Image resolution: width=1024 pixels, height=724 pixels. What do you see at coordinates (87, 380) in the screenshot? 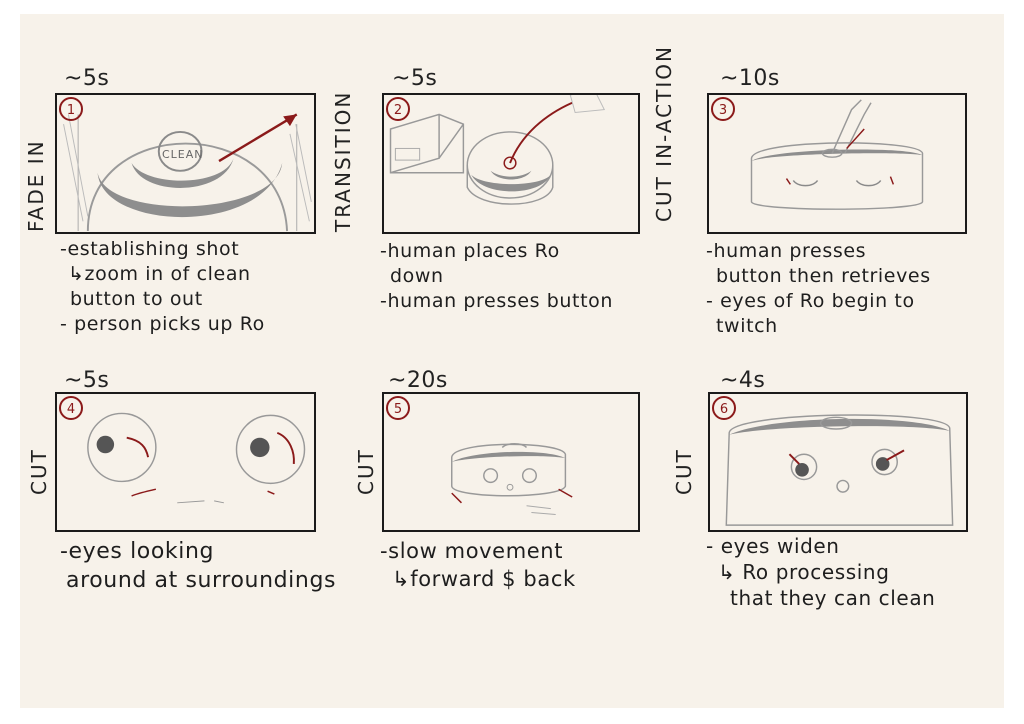
I see `panel-4-duration: ~5s` at bounding box center [87, 380].